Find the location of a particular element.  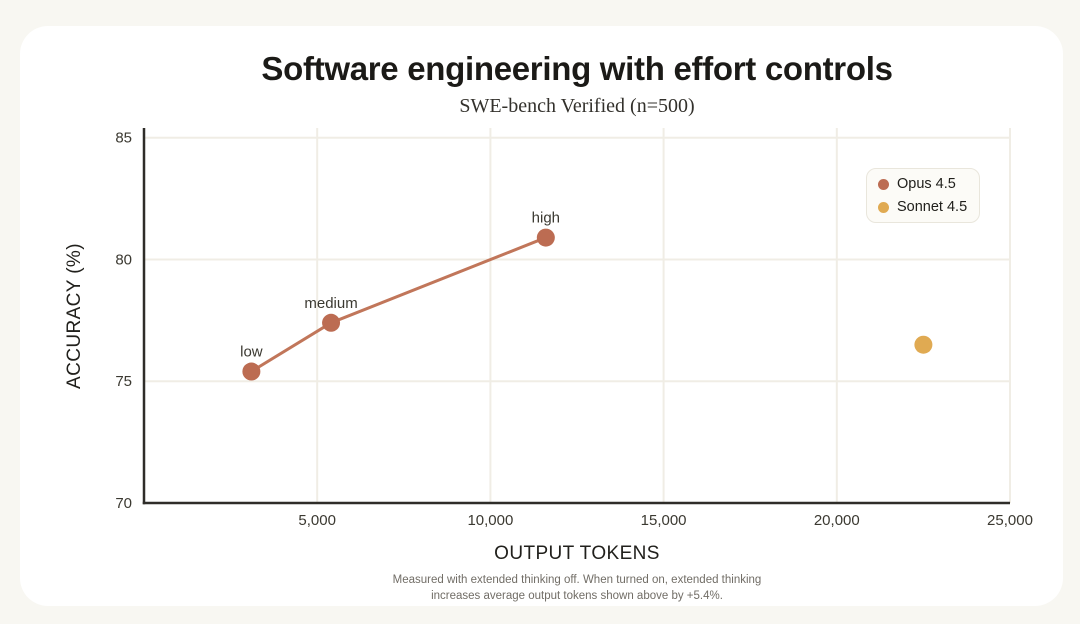

chart-subtitle: SWE-bench Verified (n=500) is located at coordinates (577, 106).